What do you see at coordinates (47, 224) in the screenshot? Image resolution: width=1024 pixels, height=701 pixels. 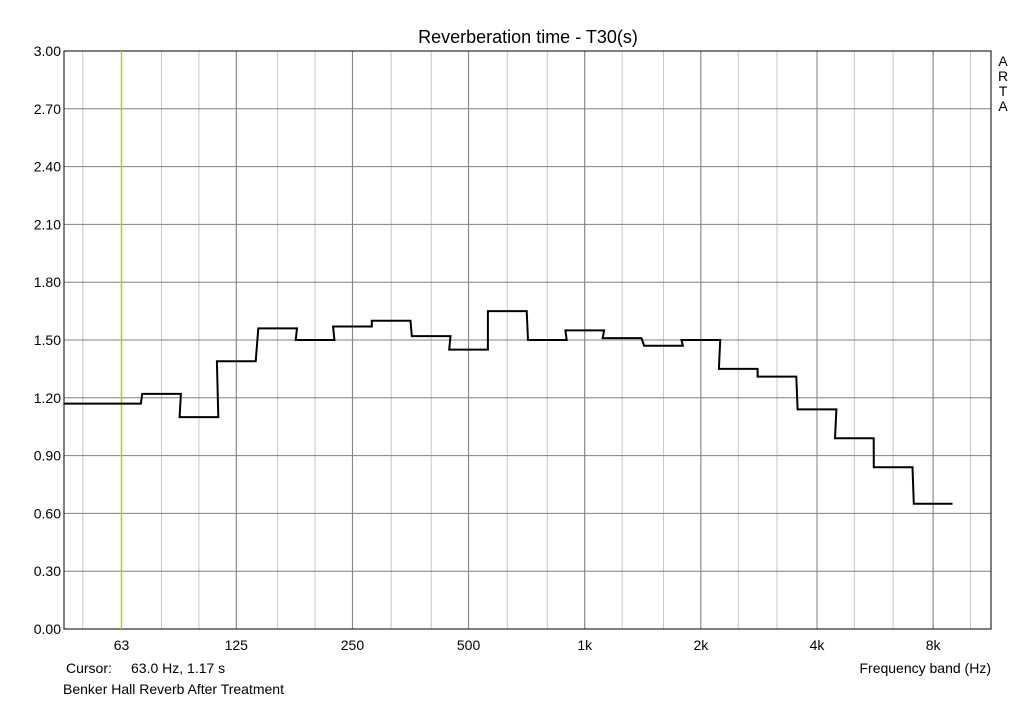 I see `y-tick-label: 2.10` at bounding box center [47, 224].